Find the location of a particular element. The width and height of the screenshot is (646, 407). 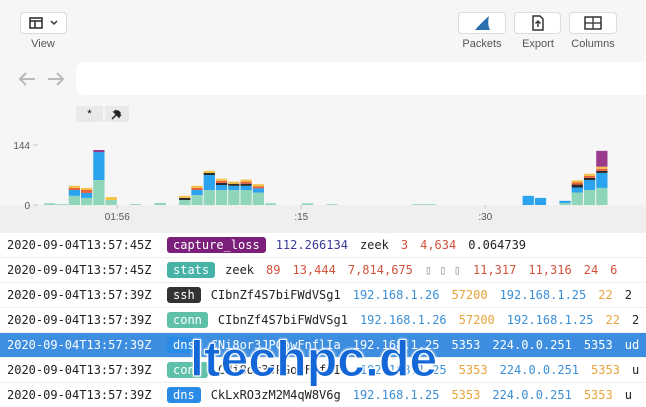

path-tag: capture_loss is located at coordinates (216, 245).